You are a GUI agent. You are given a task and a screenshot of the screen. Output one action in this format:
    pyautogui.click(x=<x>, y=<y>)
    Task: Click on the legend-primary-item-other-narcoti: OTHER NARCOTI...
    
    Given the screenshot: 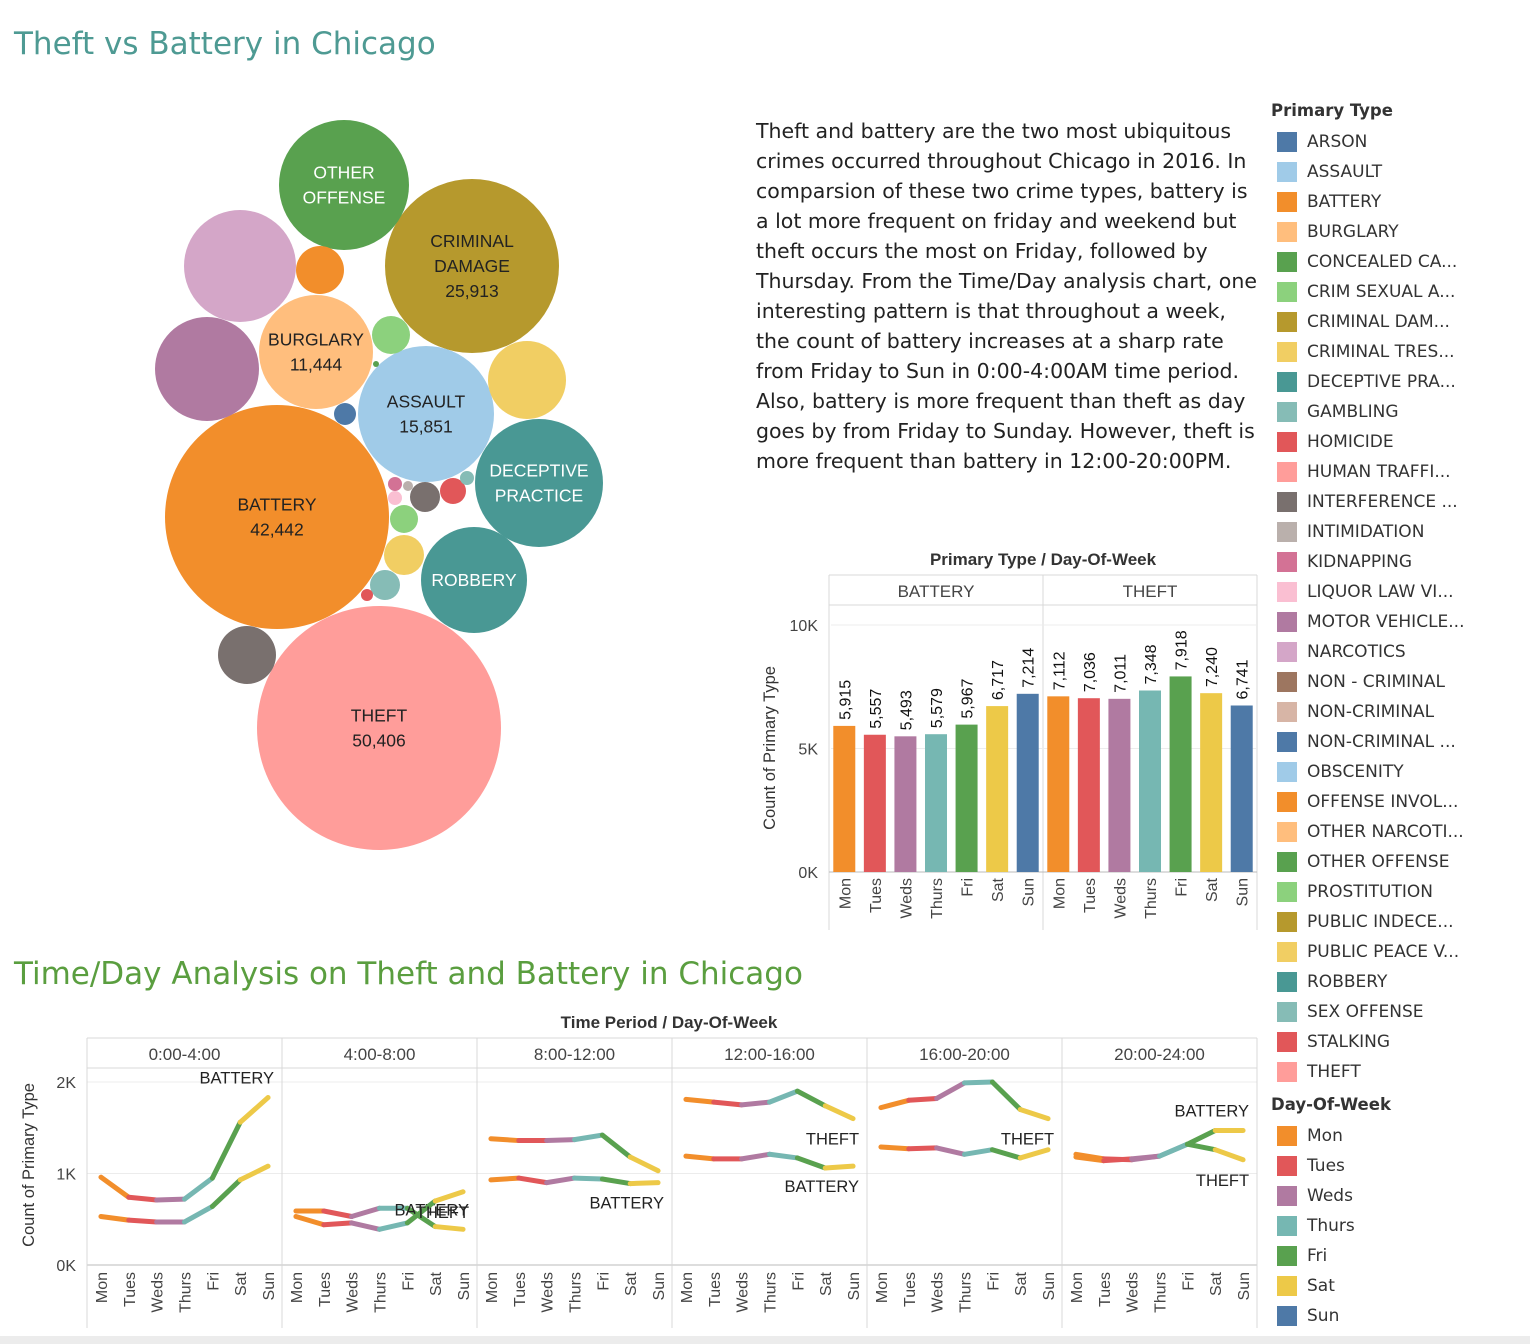 What is the action you would take?
    pyautogui.click(x=1368, y=832)
    